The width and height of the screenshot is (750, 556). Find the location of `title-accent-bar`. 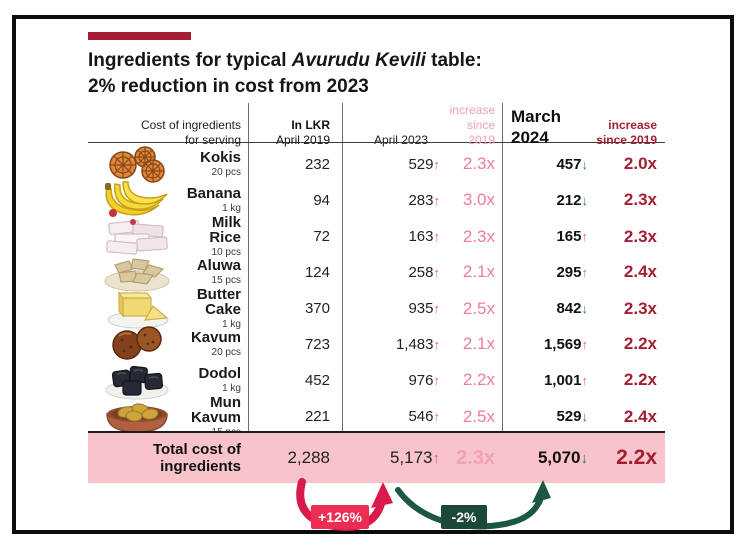

title-accent-bar is located at coordinates (139, 36).